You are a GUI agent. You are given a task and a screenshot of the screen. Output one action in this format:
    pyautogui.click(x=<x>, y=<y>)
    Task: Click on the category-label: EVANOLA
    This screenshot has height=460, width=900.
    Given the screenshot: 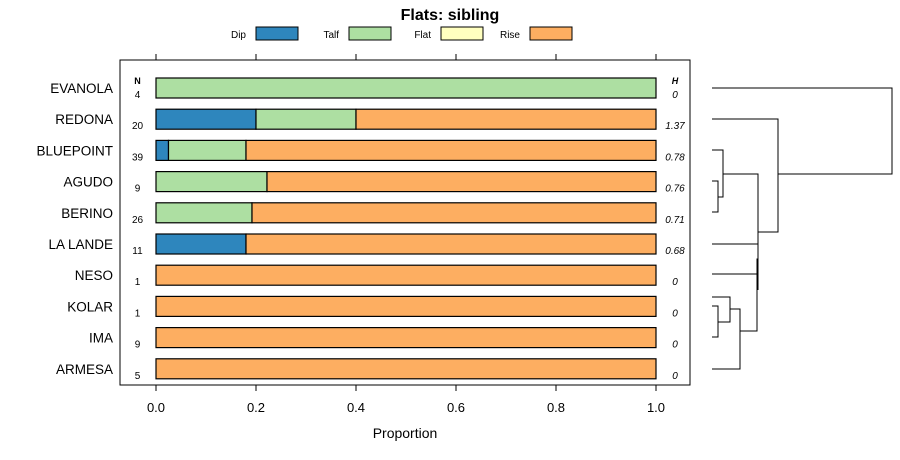 What is the action you would take?
    pyautogui.click(x=81, y=88)
    